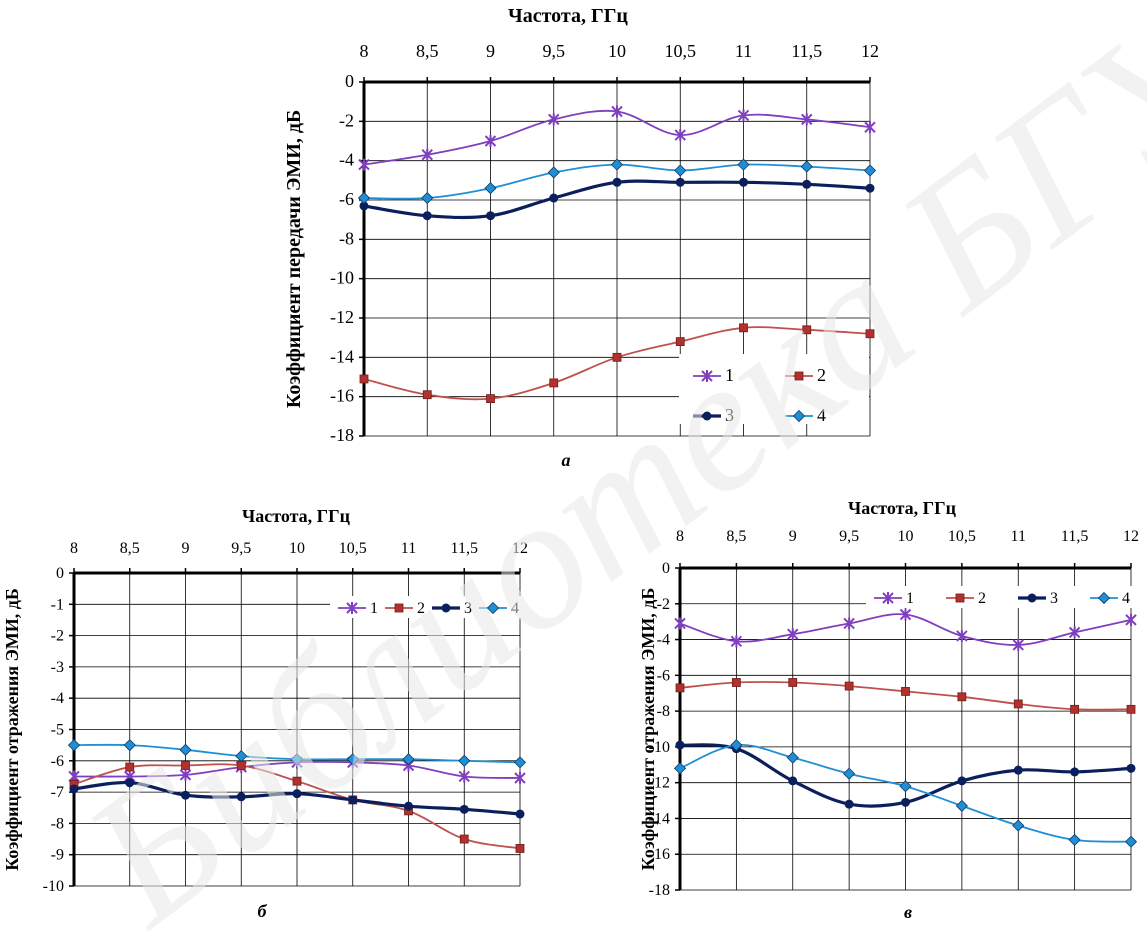 The image size is (1147, 935). Describe the element at coordinates (490, 51) in the screenshot. I see `x-tick-label: 9` at that location.